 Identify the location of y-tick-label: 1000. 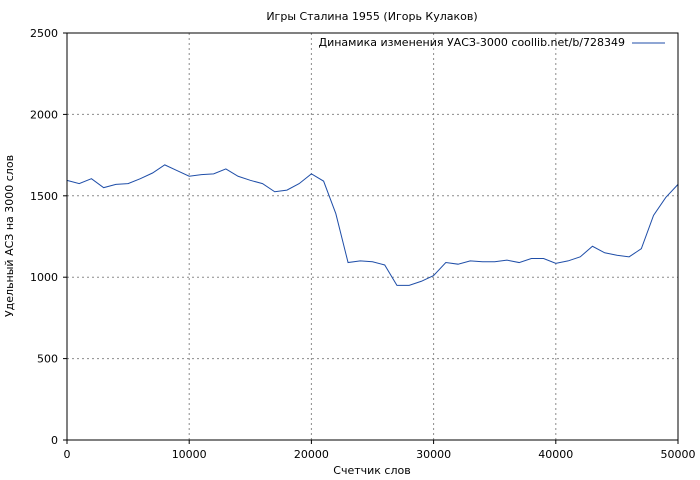
(44, 277).